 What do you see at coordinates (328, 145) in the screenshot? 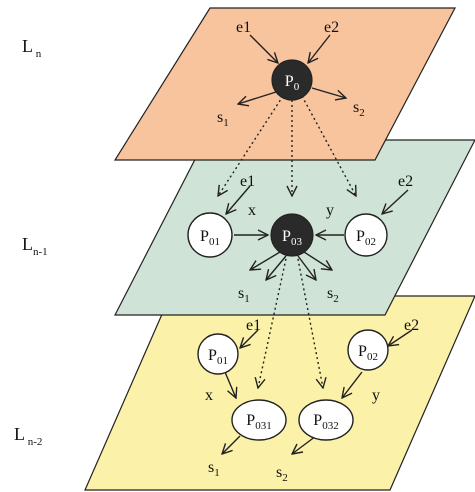
I see `link-p0-p02` at bounding box center [328, 145].